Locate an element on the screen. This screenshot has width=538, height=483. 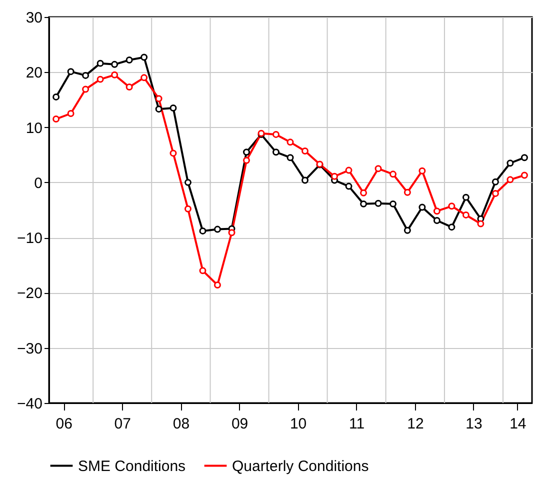
legend-label: Quarterly Conditions is located at coordinates (300, 466).